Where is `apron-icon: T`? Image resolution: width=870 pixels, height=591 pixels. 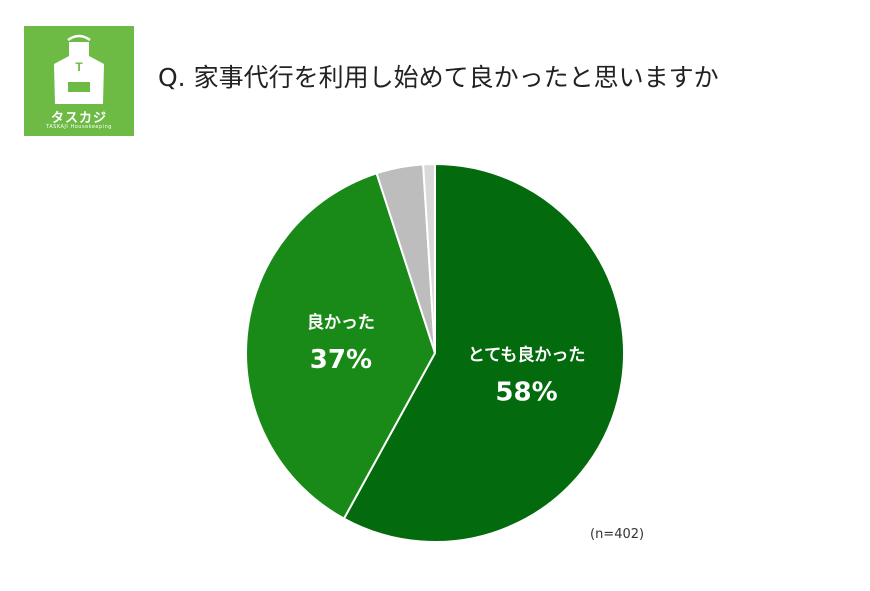
apron-icon: T is located at coordinates (79, 69).